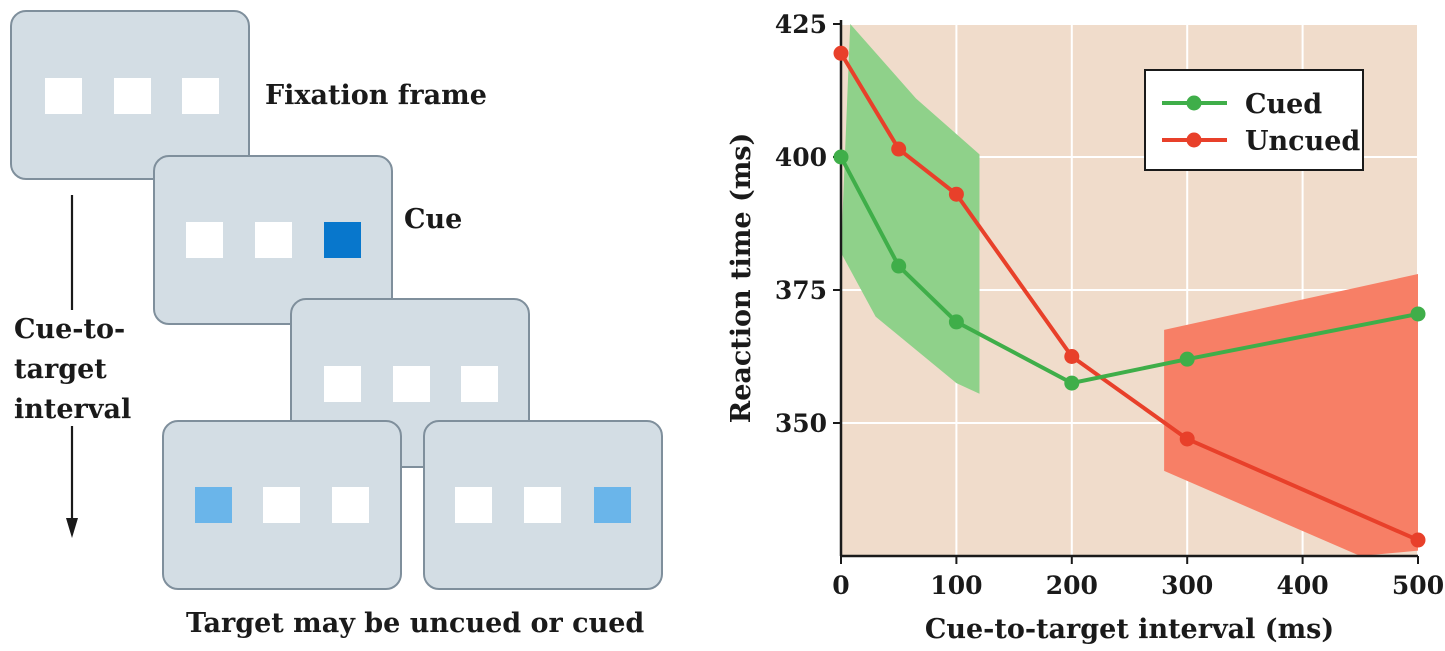 The width and height of the screenshot is (1445, 651). I want to click on x-tick-label: 300, so click(1187, 585).